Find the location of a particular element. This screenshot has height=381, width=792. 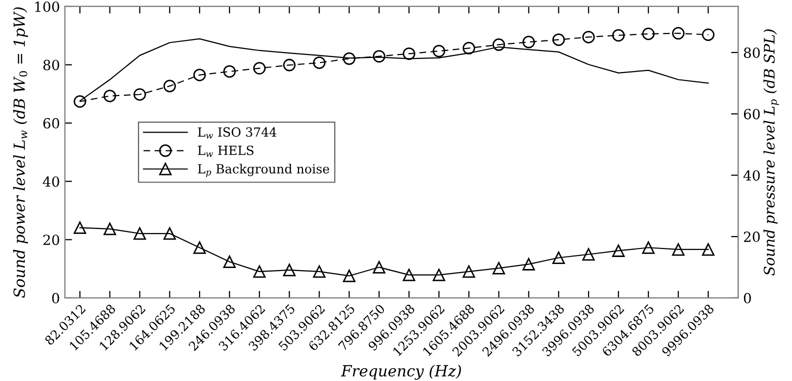

y-tick-label: 0 is located at coordinates (56, 298).